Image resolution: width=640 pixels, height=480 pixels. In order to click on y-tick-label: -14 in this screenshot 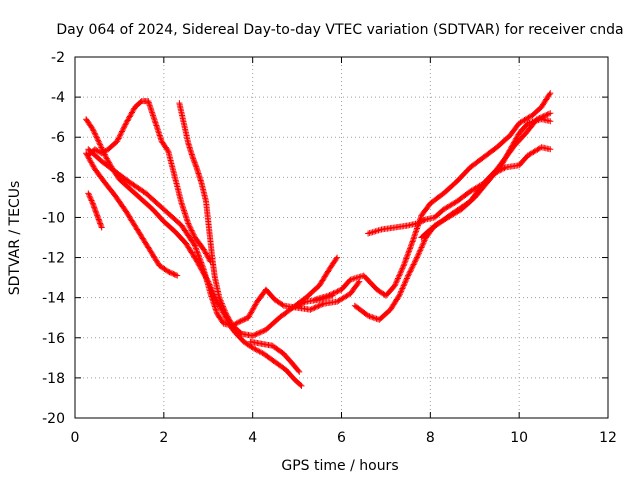, I will do `click(53, 299)`.